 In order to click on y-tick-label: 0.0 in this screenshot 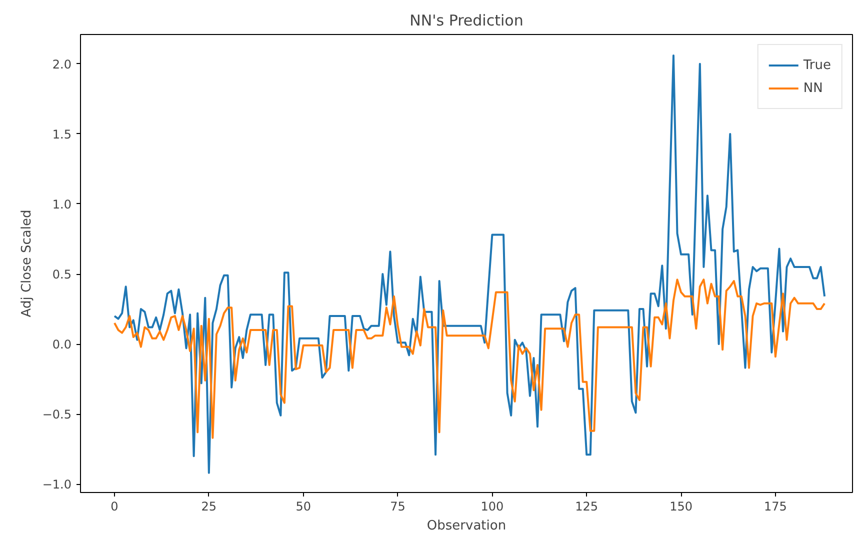, I will do `click(62, 345)`.